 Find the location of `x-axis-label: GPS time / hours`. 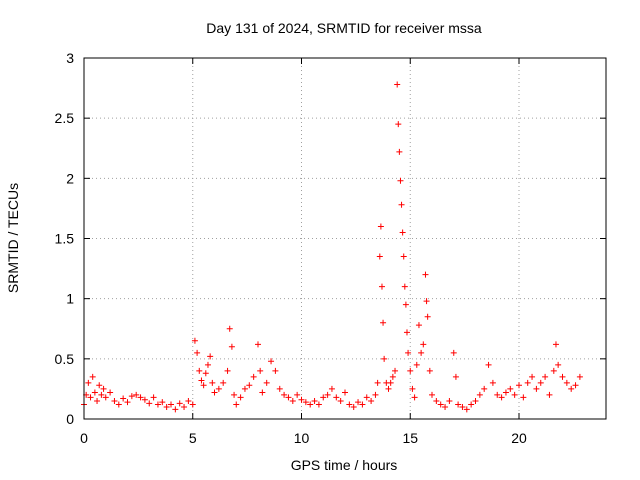

x-axis-label: GPS time / hours is located at coordinates (344, 465).